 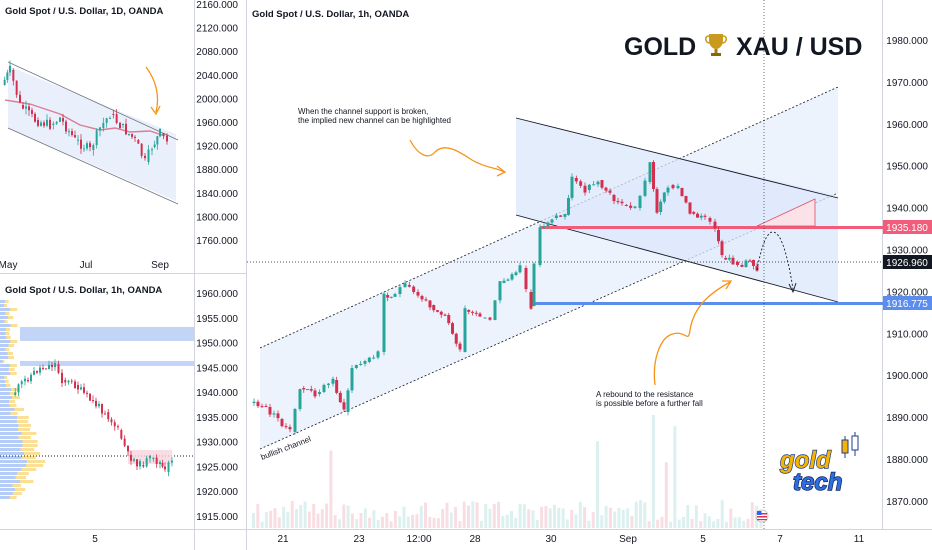 I want to click on small-zone-middle, so click(x=107, y=363).